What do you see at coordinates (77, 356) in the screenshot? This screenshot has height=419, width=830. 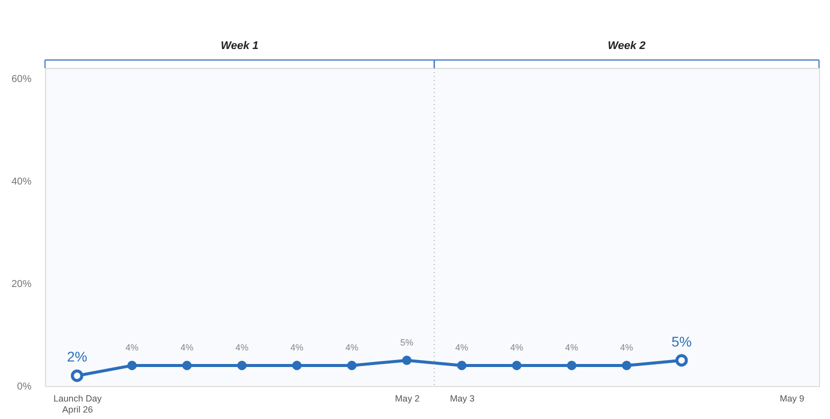 I see `data-label: 2%` at bounding box center [77, 356].